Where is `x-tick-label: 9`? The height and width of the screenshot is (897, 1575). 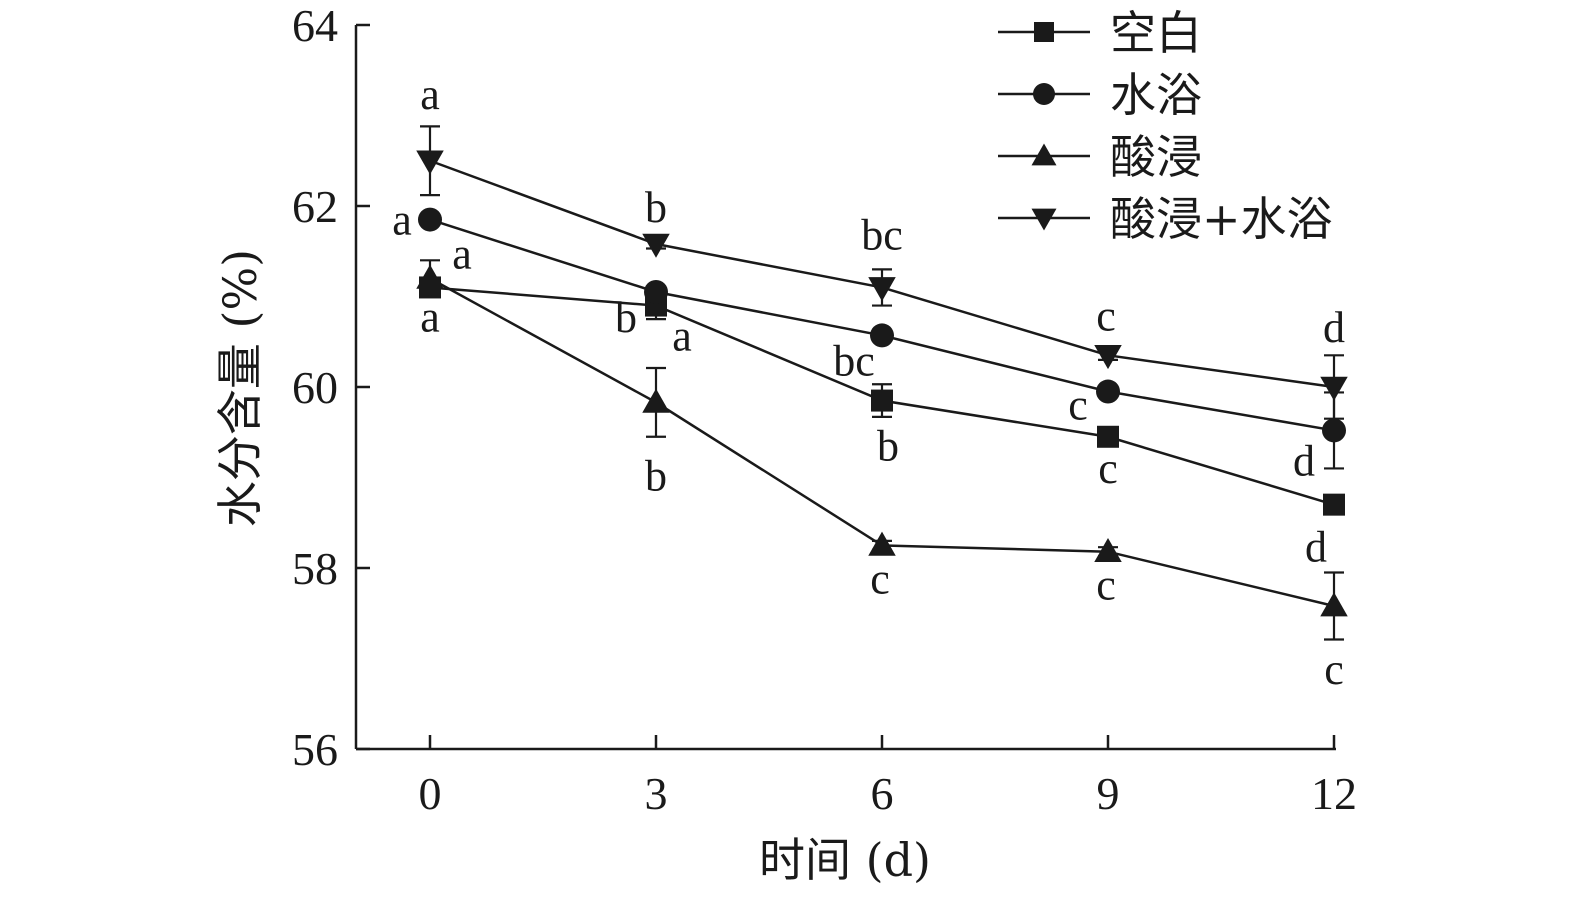
x-tick-label: 9 is located at coordinates (1108, 793).